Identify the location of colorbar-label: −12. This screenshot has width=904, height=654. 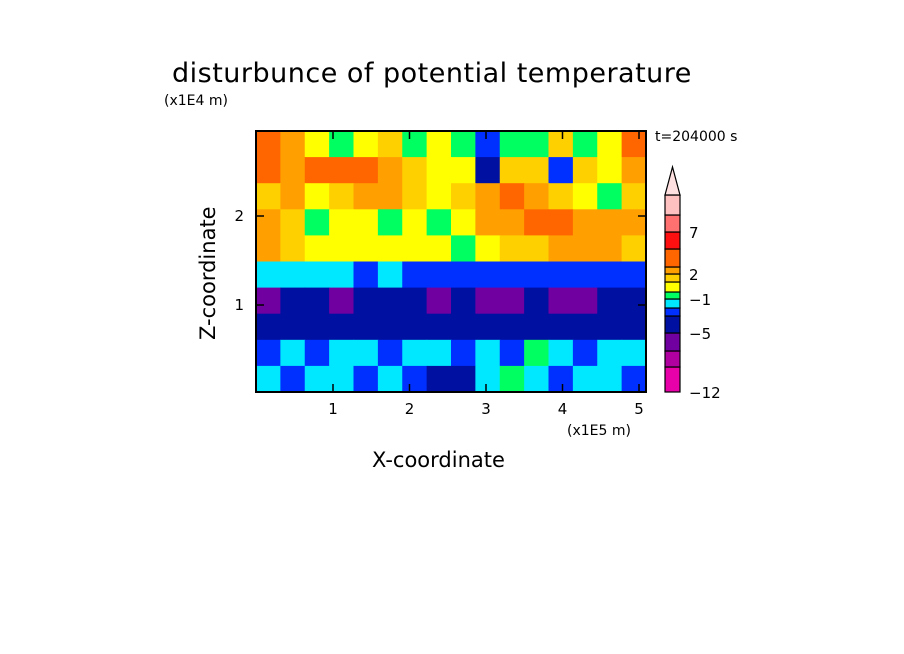
(705, 393).